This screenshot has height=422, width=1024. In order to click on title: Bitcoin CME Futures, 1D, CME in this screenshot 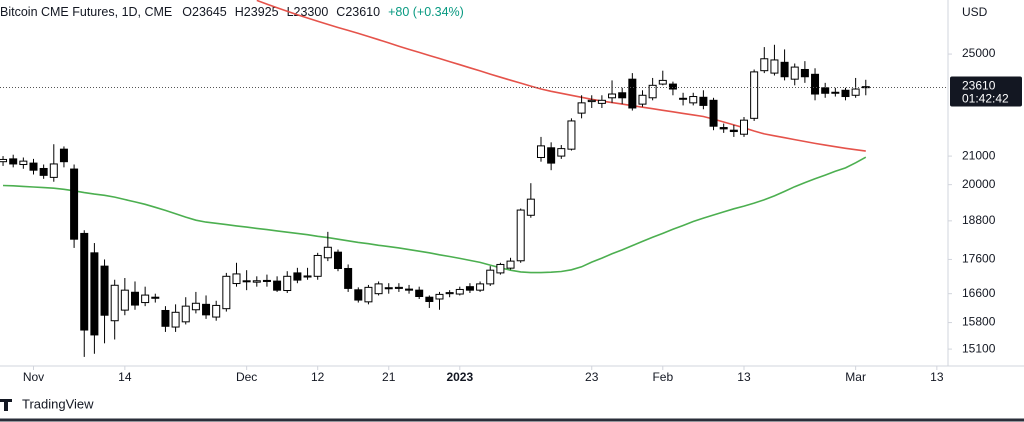, I will do `click(86, 12)`.